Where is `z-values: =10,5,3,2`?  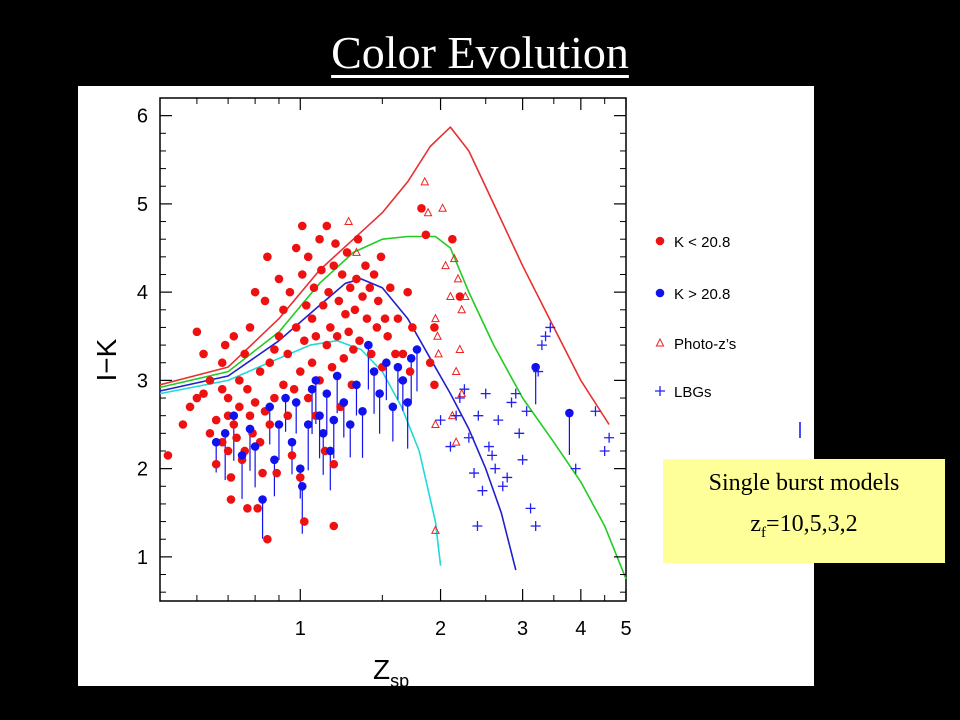 z-values: =10,5,3,2 is located at coordinates (812, 524).